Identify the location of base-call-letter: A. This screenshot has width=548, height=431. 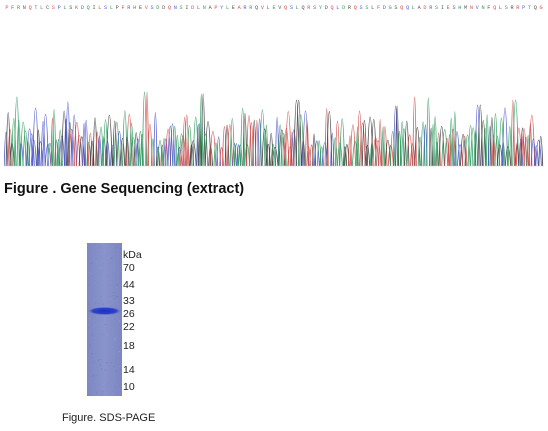
(240, 8).